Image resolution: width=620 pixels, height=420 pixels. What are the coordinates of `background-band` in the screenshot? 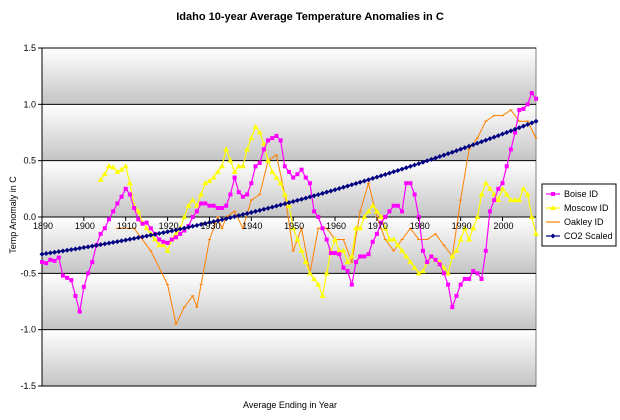 It's located at (289, 76).